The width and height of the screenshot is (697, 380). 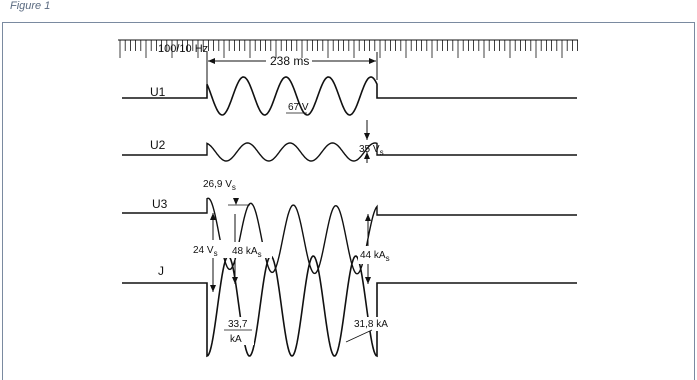 What do you see at coordinates (368, 217) in the screenshot?
I see `j-right-span-arrowhead-top` at bounding box center [368, 217].